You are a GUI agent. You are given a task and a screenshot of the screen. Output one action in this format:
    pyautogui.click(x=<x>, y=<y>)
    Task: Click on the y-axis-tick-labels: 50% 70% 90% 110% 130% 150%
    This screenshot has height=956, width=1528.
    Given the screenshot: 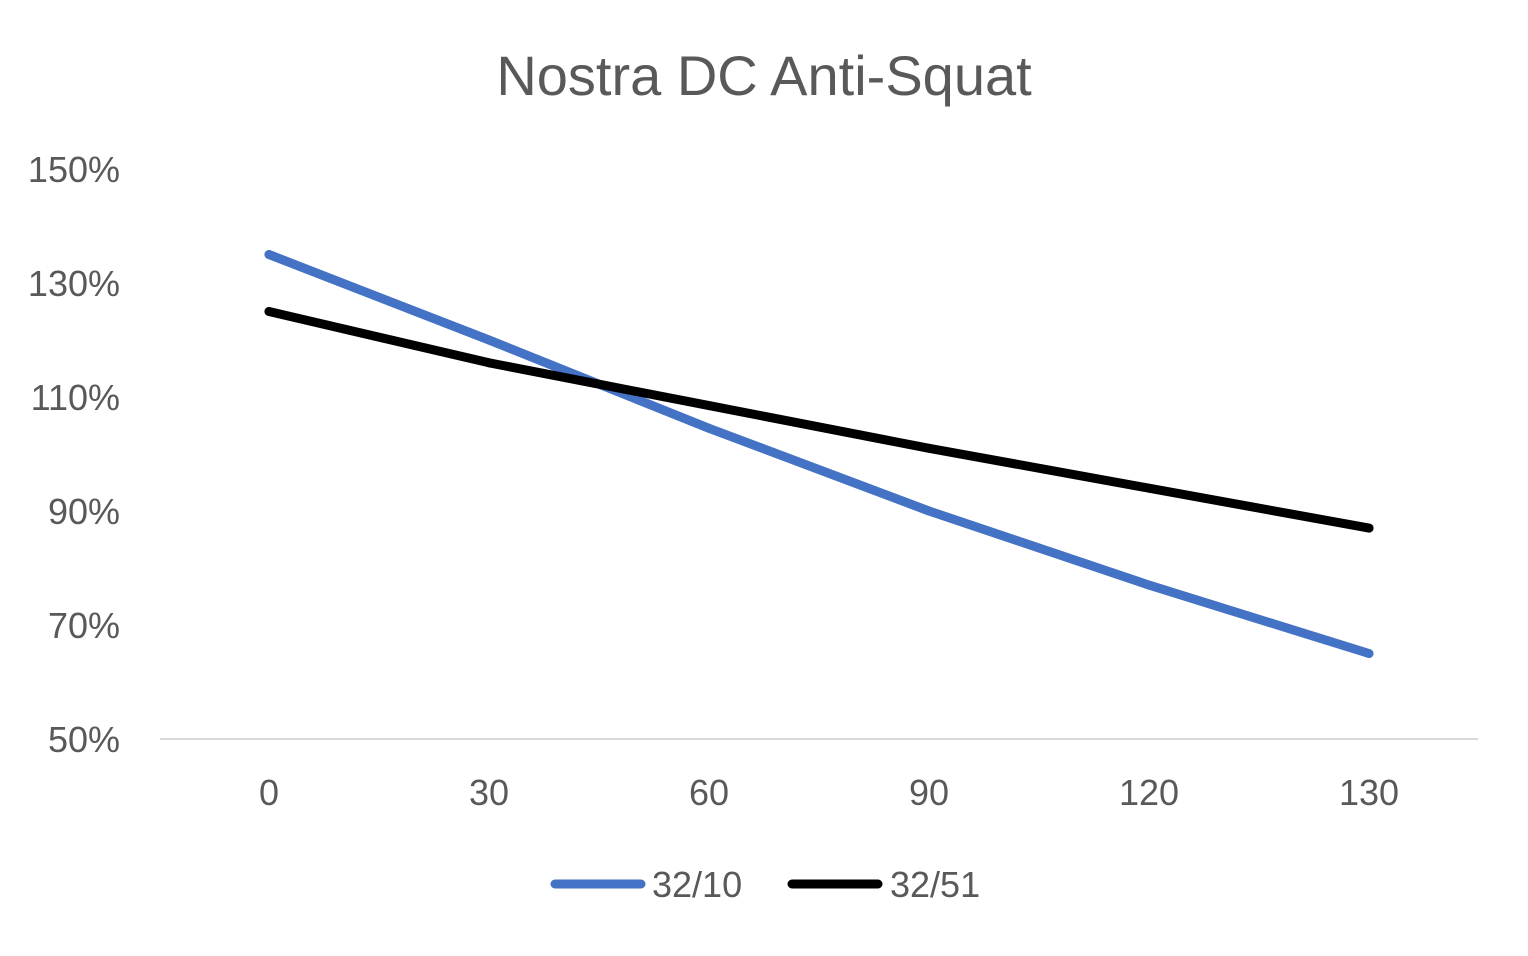 What is the action you would take?
    pyautogui.click(x=74, y=454)
    